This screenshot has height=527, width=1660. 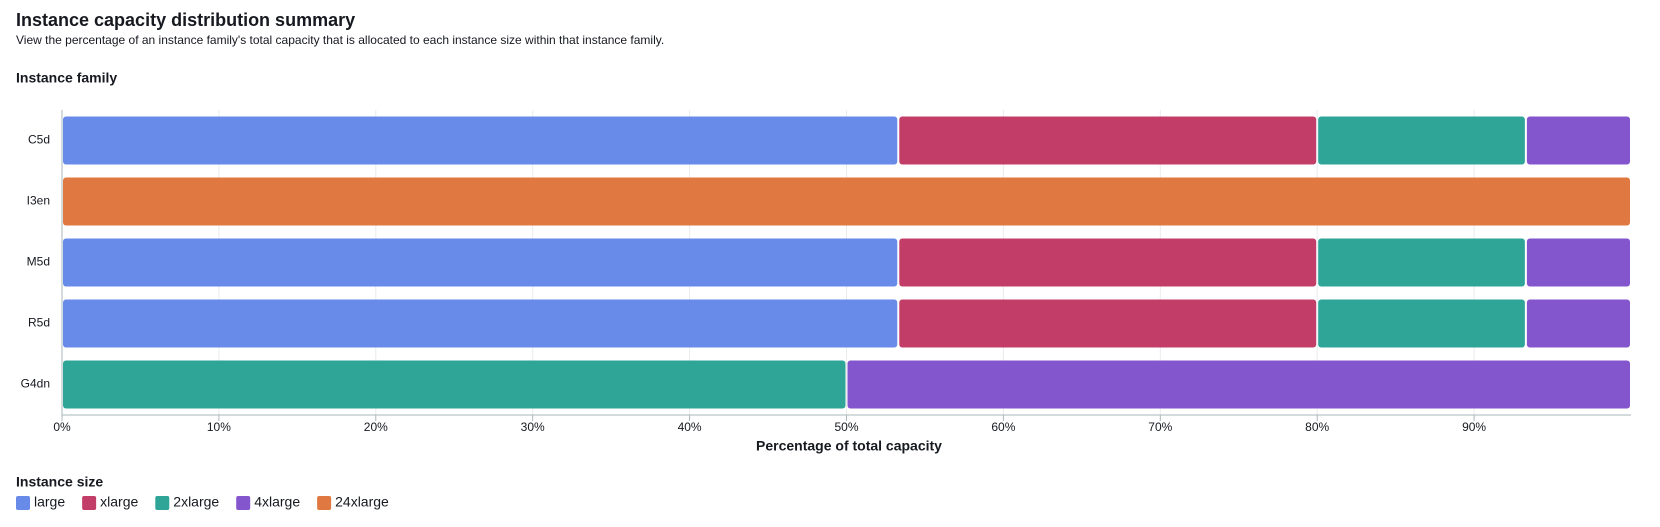 What do you see at coordinates (1317, 427) in the screenshot?
I see `x-tick-label: 80%` at bounding box center [1317, 427].